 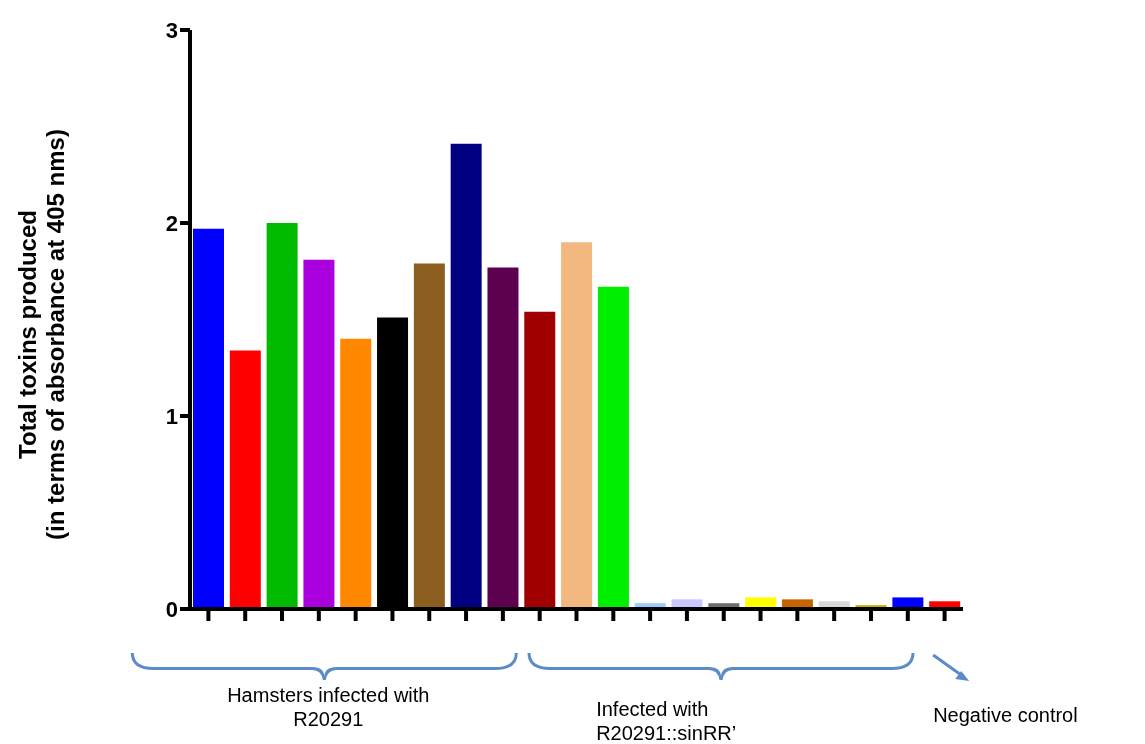 I want to click on text: Infected with R20291::sinRR’, so click(x=666, y=720).